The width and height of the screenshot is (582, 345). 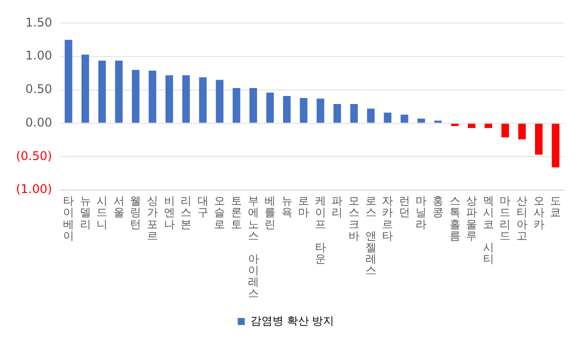 What do you see at coordinates (85, 212) in the screenshot?
I see `x-tick-label: 뉴델리` at bounding box center [85, 212].